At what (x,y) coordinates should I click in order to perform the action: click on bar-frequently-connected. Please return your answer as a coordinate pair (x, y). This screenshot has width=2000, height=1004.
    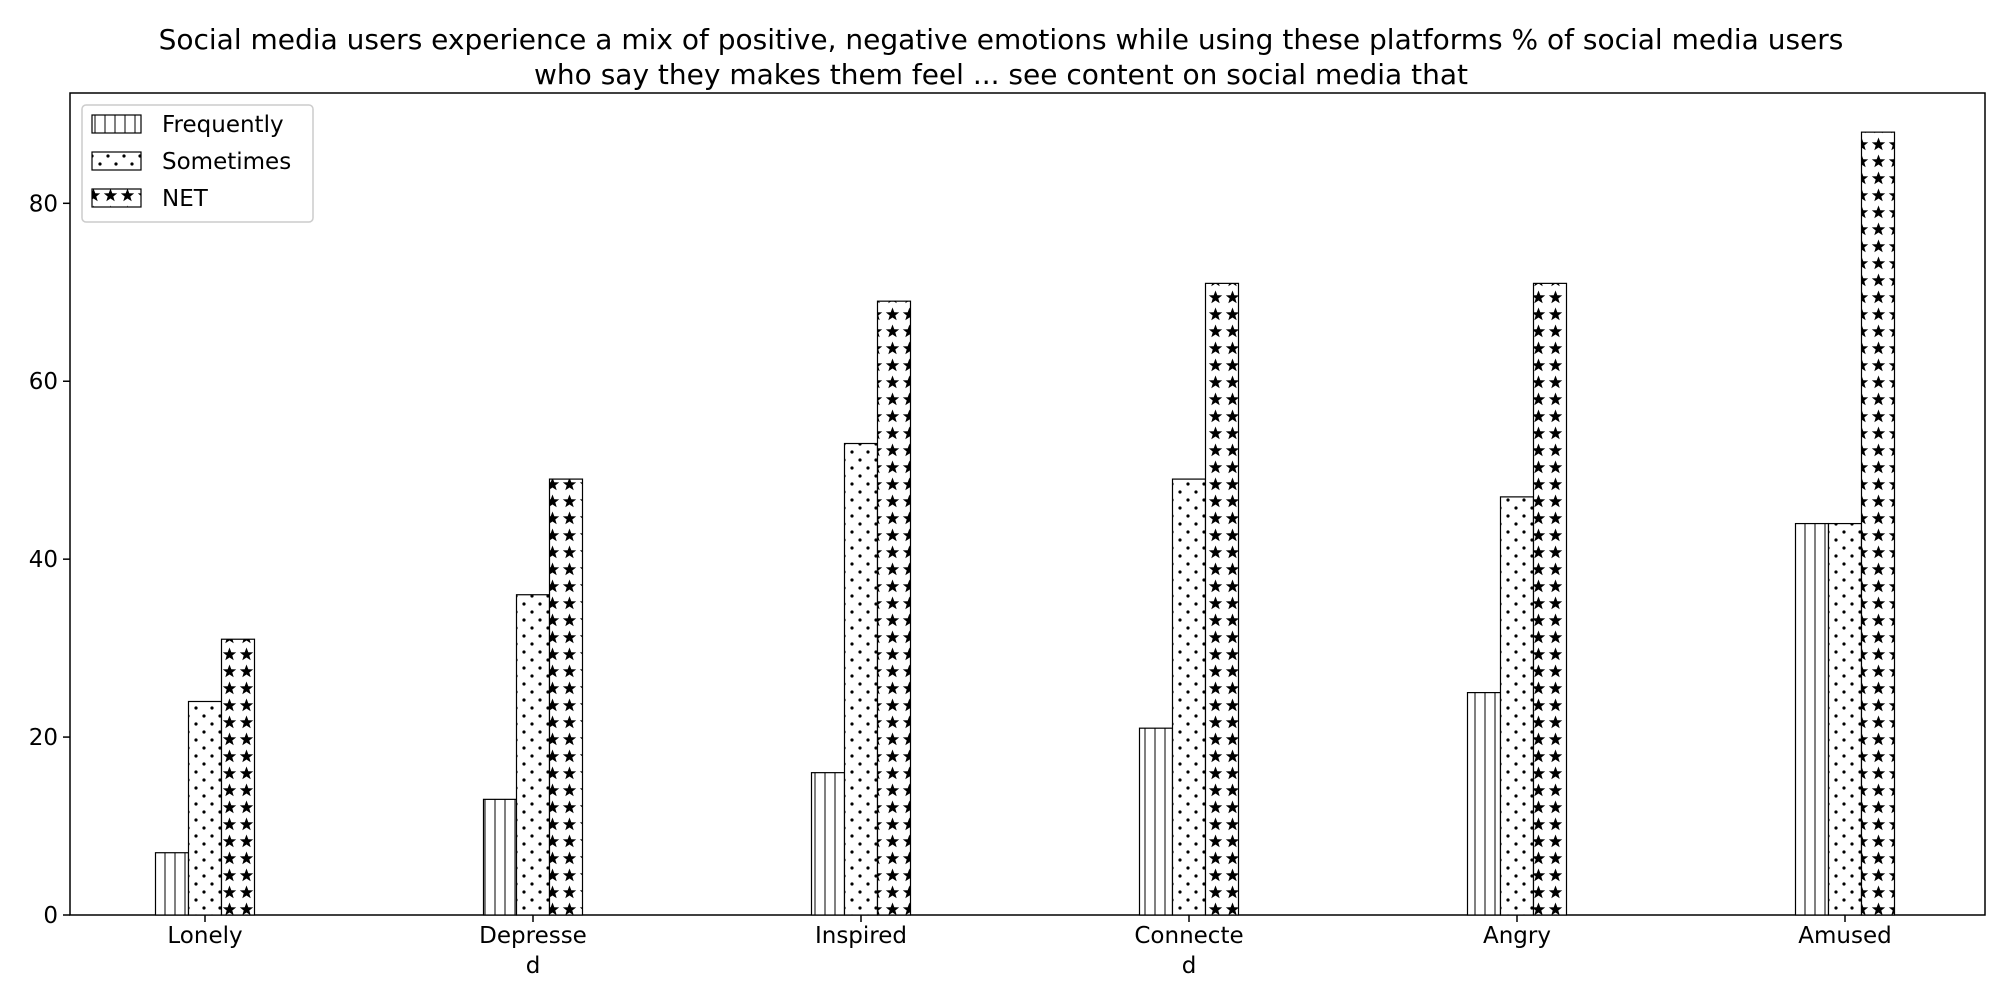
    Looking at the image, I should click on (1156, 821).